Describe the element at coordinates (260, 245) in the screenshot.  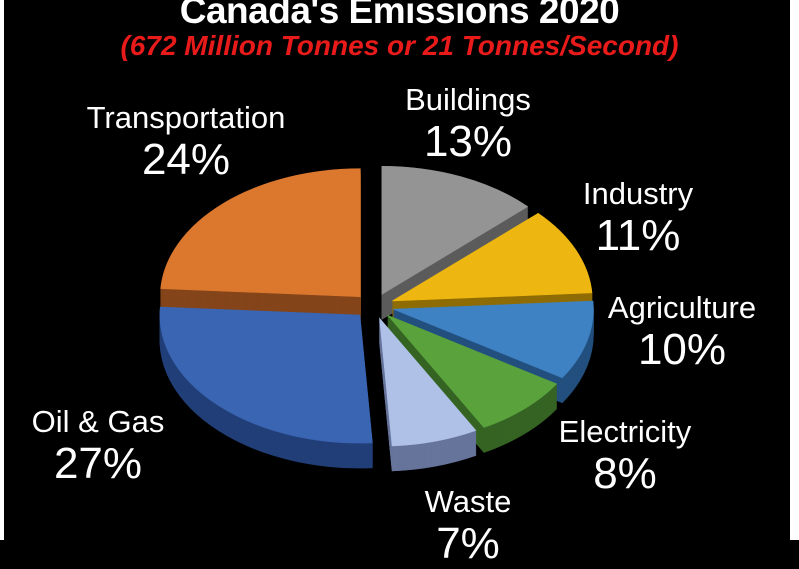
I see `pie-slice-transportation` at that location.